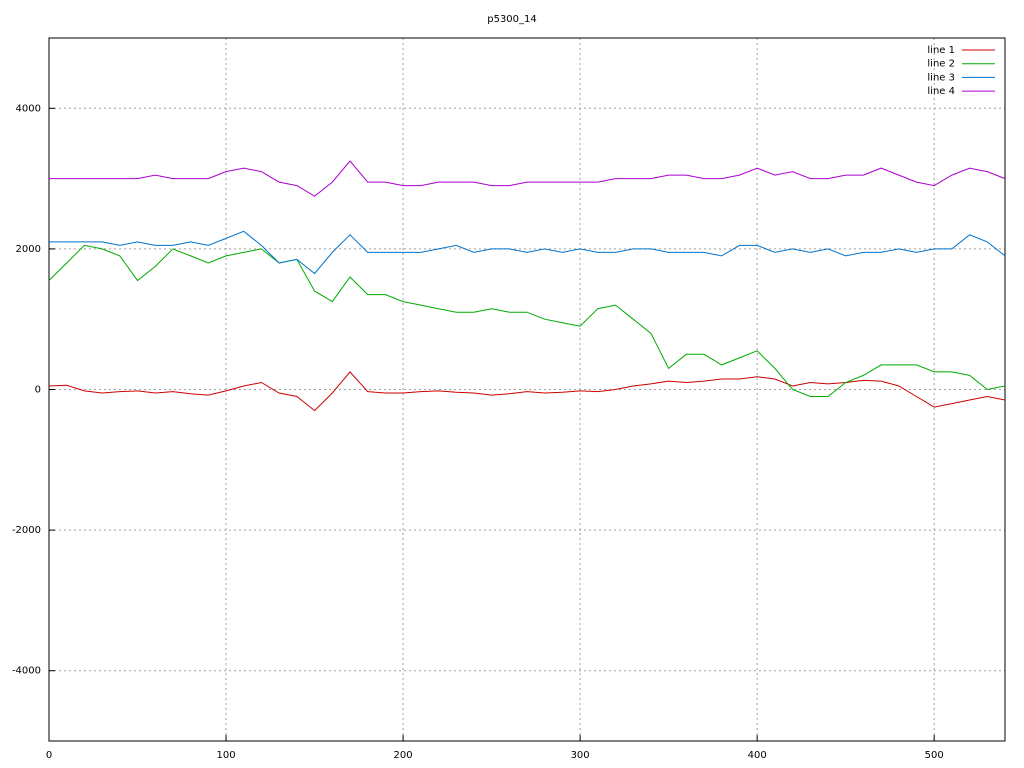 This screenshot has height=768, width=1024. What do you see at coordinates (941, 50) in the screenshot?
I see `legend-label: line 1` at bounding box center [941, 50].